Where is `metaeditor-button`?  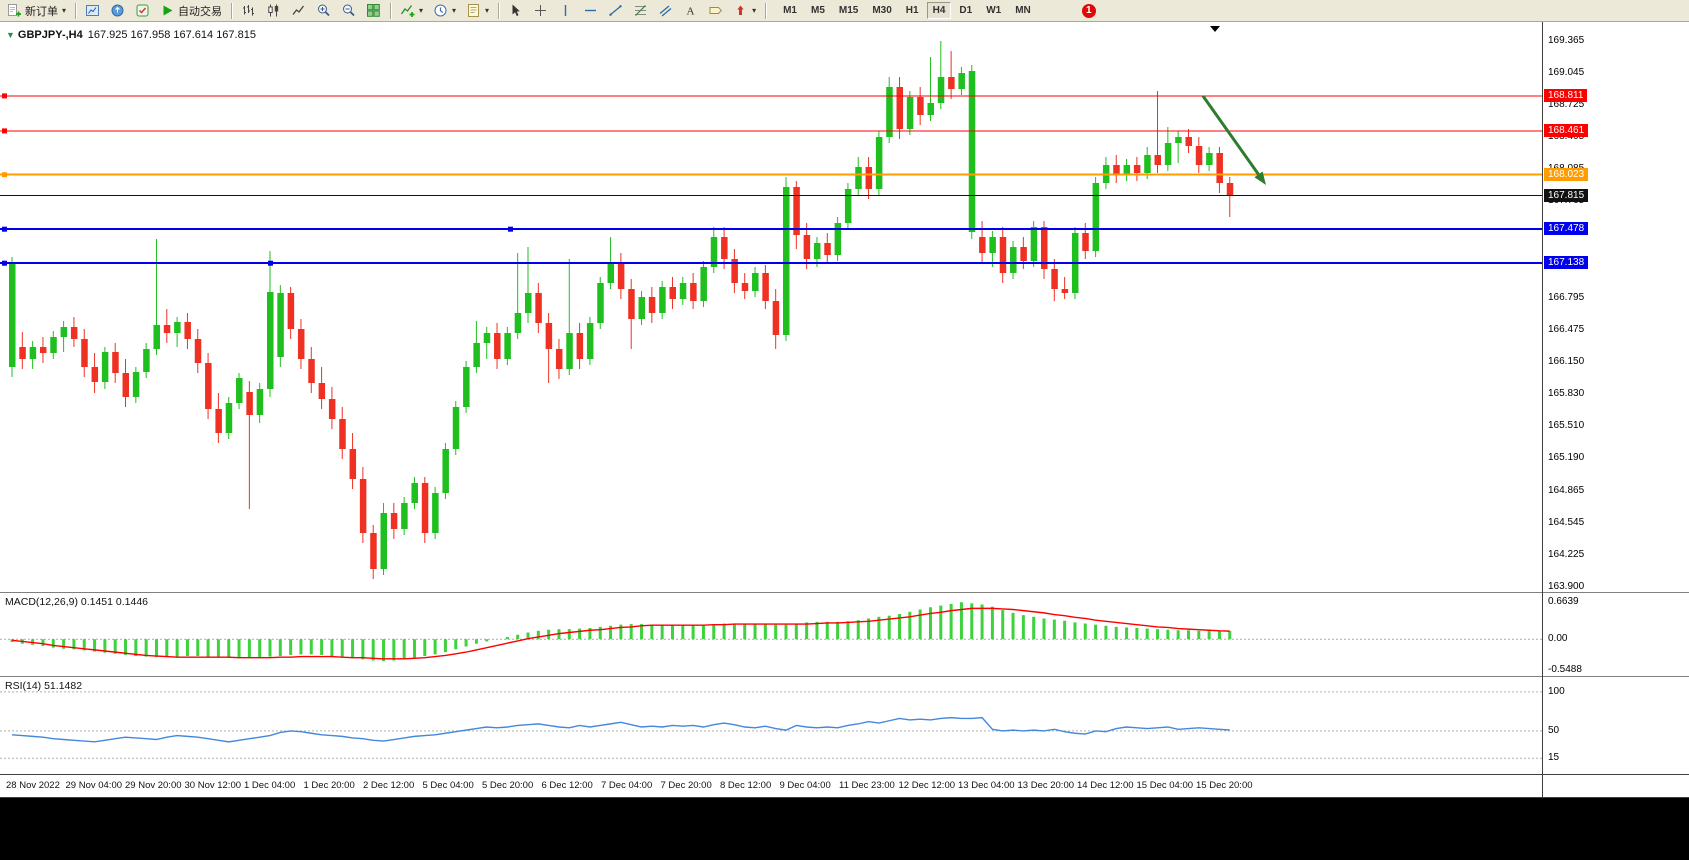 metaeditor-button is located at coordinates (142, 11).